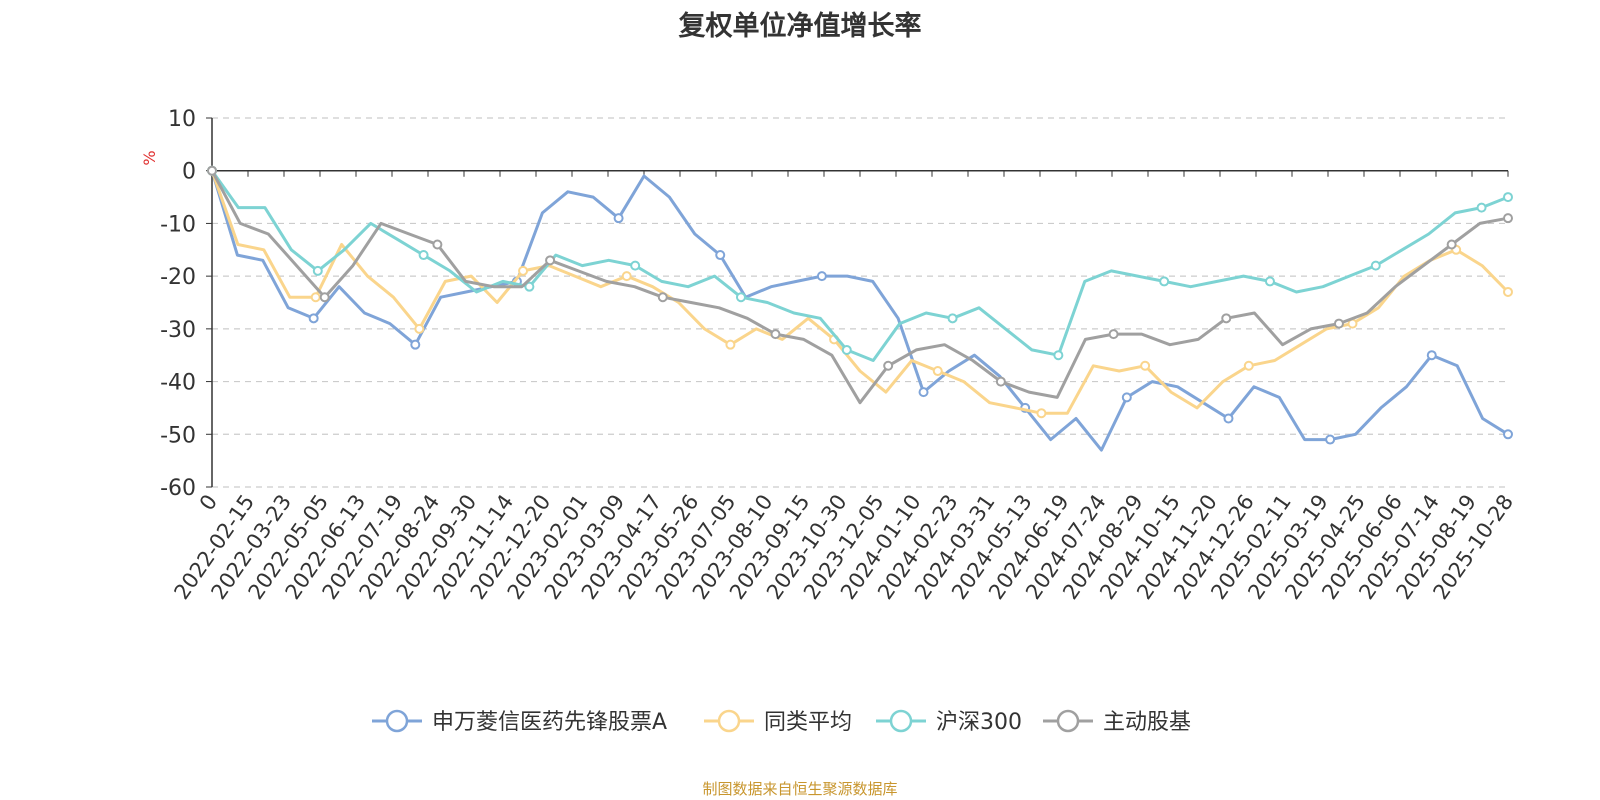 The image size is (1600, 800). I want to click on y-tick-label: 0, so click(189, 172).